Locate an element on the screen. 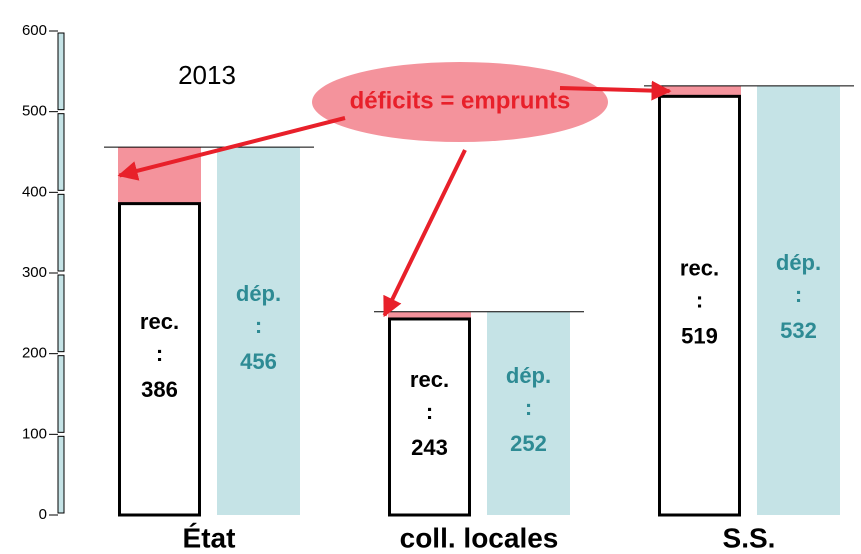 The height and width of the screenshot is (554, 861). y-tick-label: 600 is located at coordinates (34, 30).